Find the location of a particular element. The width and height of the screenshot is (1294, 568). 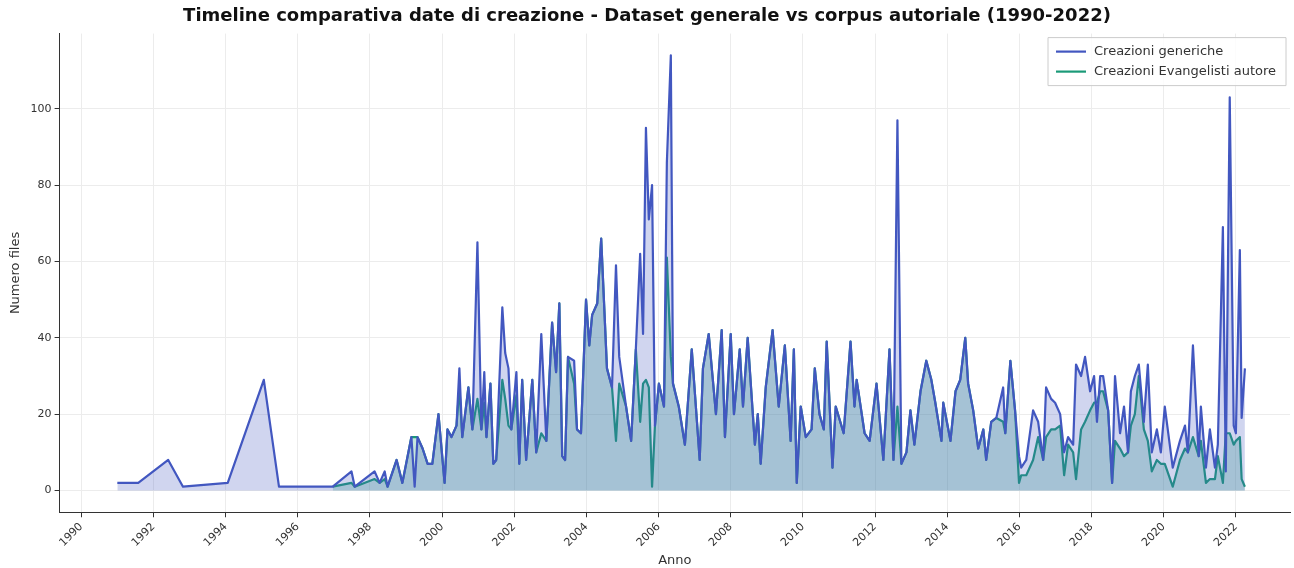

y-tick-label: 0 is located at coordinates (48, 490).